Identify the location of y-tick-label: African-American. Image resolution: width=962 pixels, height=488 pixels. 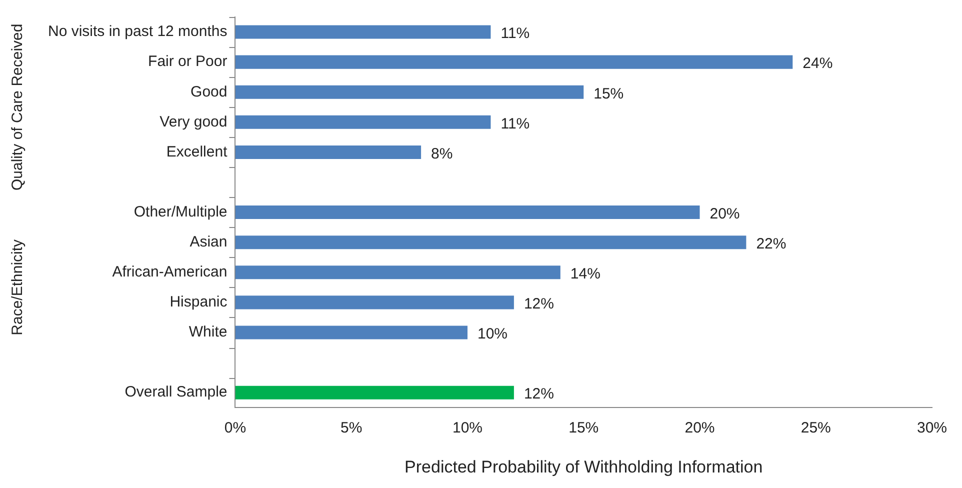
(170, 272).